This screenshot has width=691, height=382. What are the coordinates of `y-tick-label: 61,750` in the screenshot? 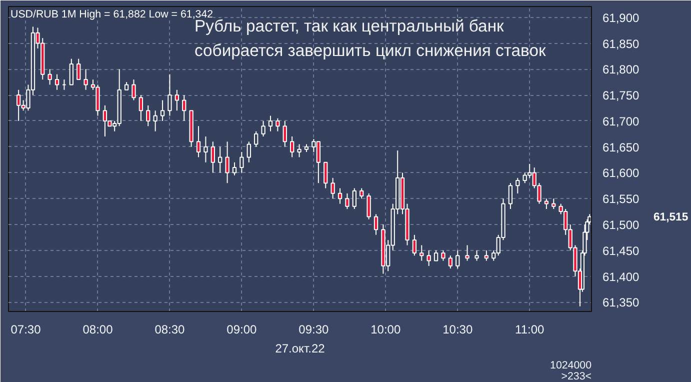 It's located at (621, 95).